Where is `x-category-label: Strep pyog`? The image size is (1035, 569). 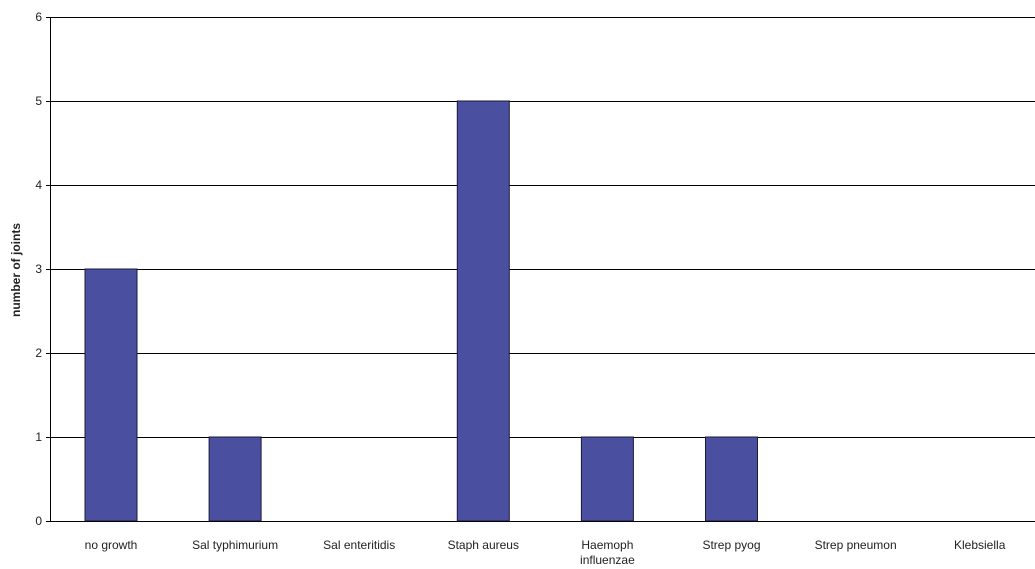
x-category-label: Strep pyog is located at coordinates (731, 545).